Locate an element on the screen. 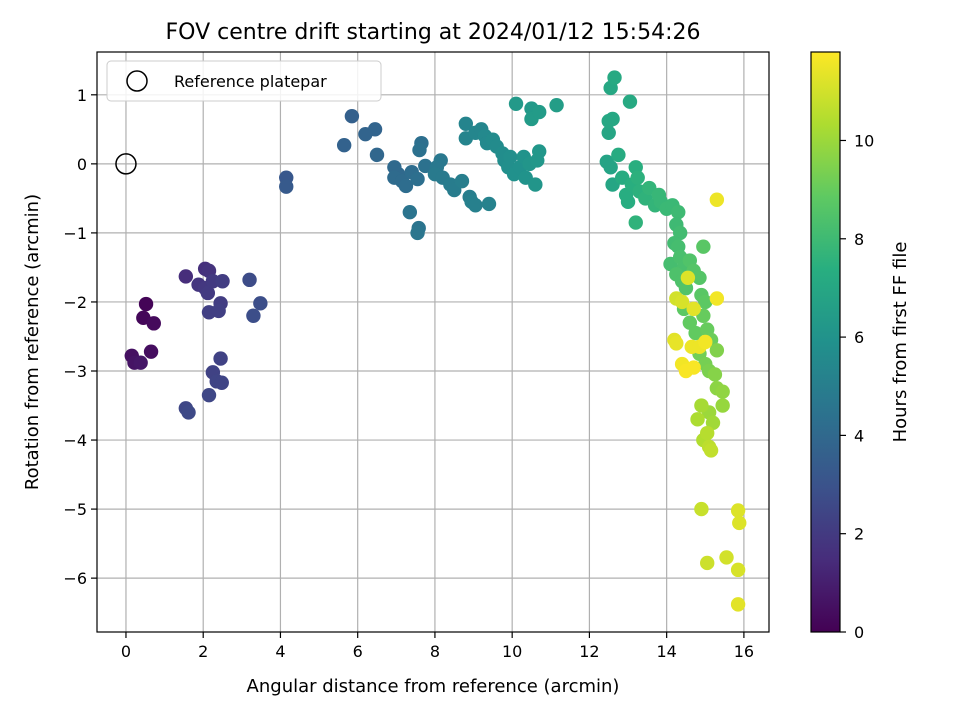 Image resolution: width=960 pixels, height=720 pixels. y-axis-ticks: 1 0 −1 −2 −3 −4 −5 −6 is located at coordinates (80, 337).